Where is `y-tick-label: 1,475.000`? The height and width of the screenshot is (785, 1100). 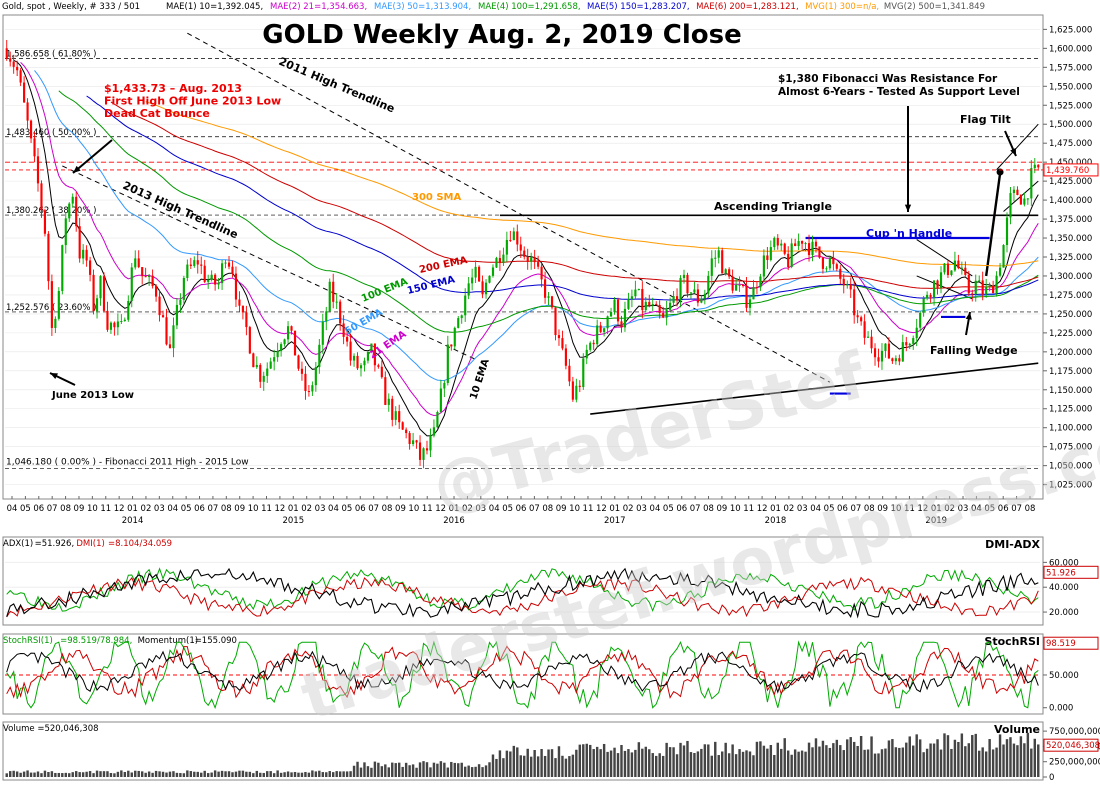
y-tick-label: 1,475.000 is located at coordinates (1070, 144).